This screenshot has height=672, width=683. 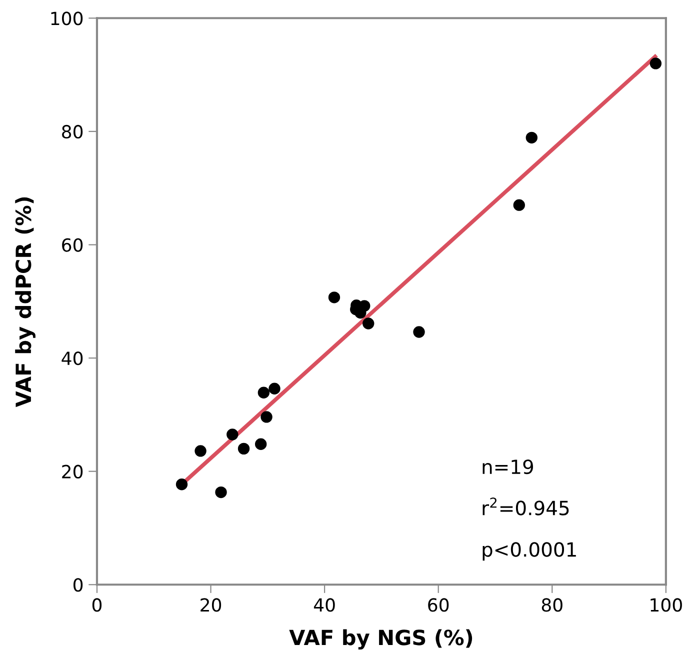 What do you see at coordinates (211, 605) in the screenshot?
I see `x-tick-label: 20` at bounding box center [211, 605].